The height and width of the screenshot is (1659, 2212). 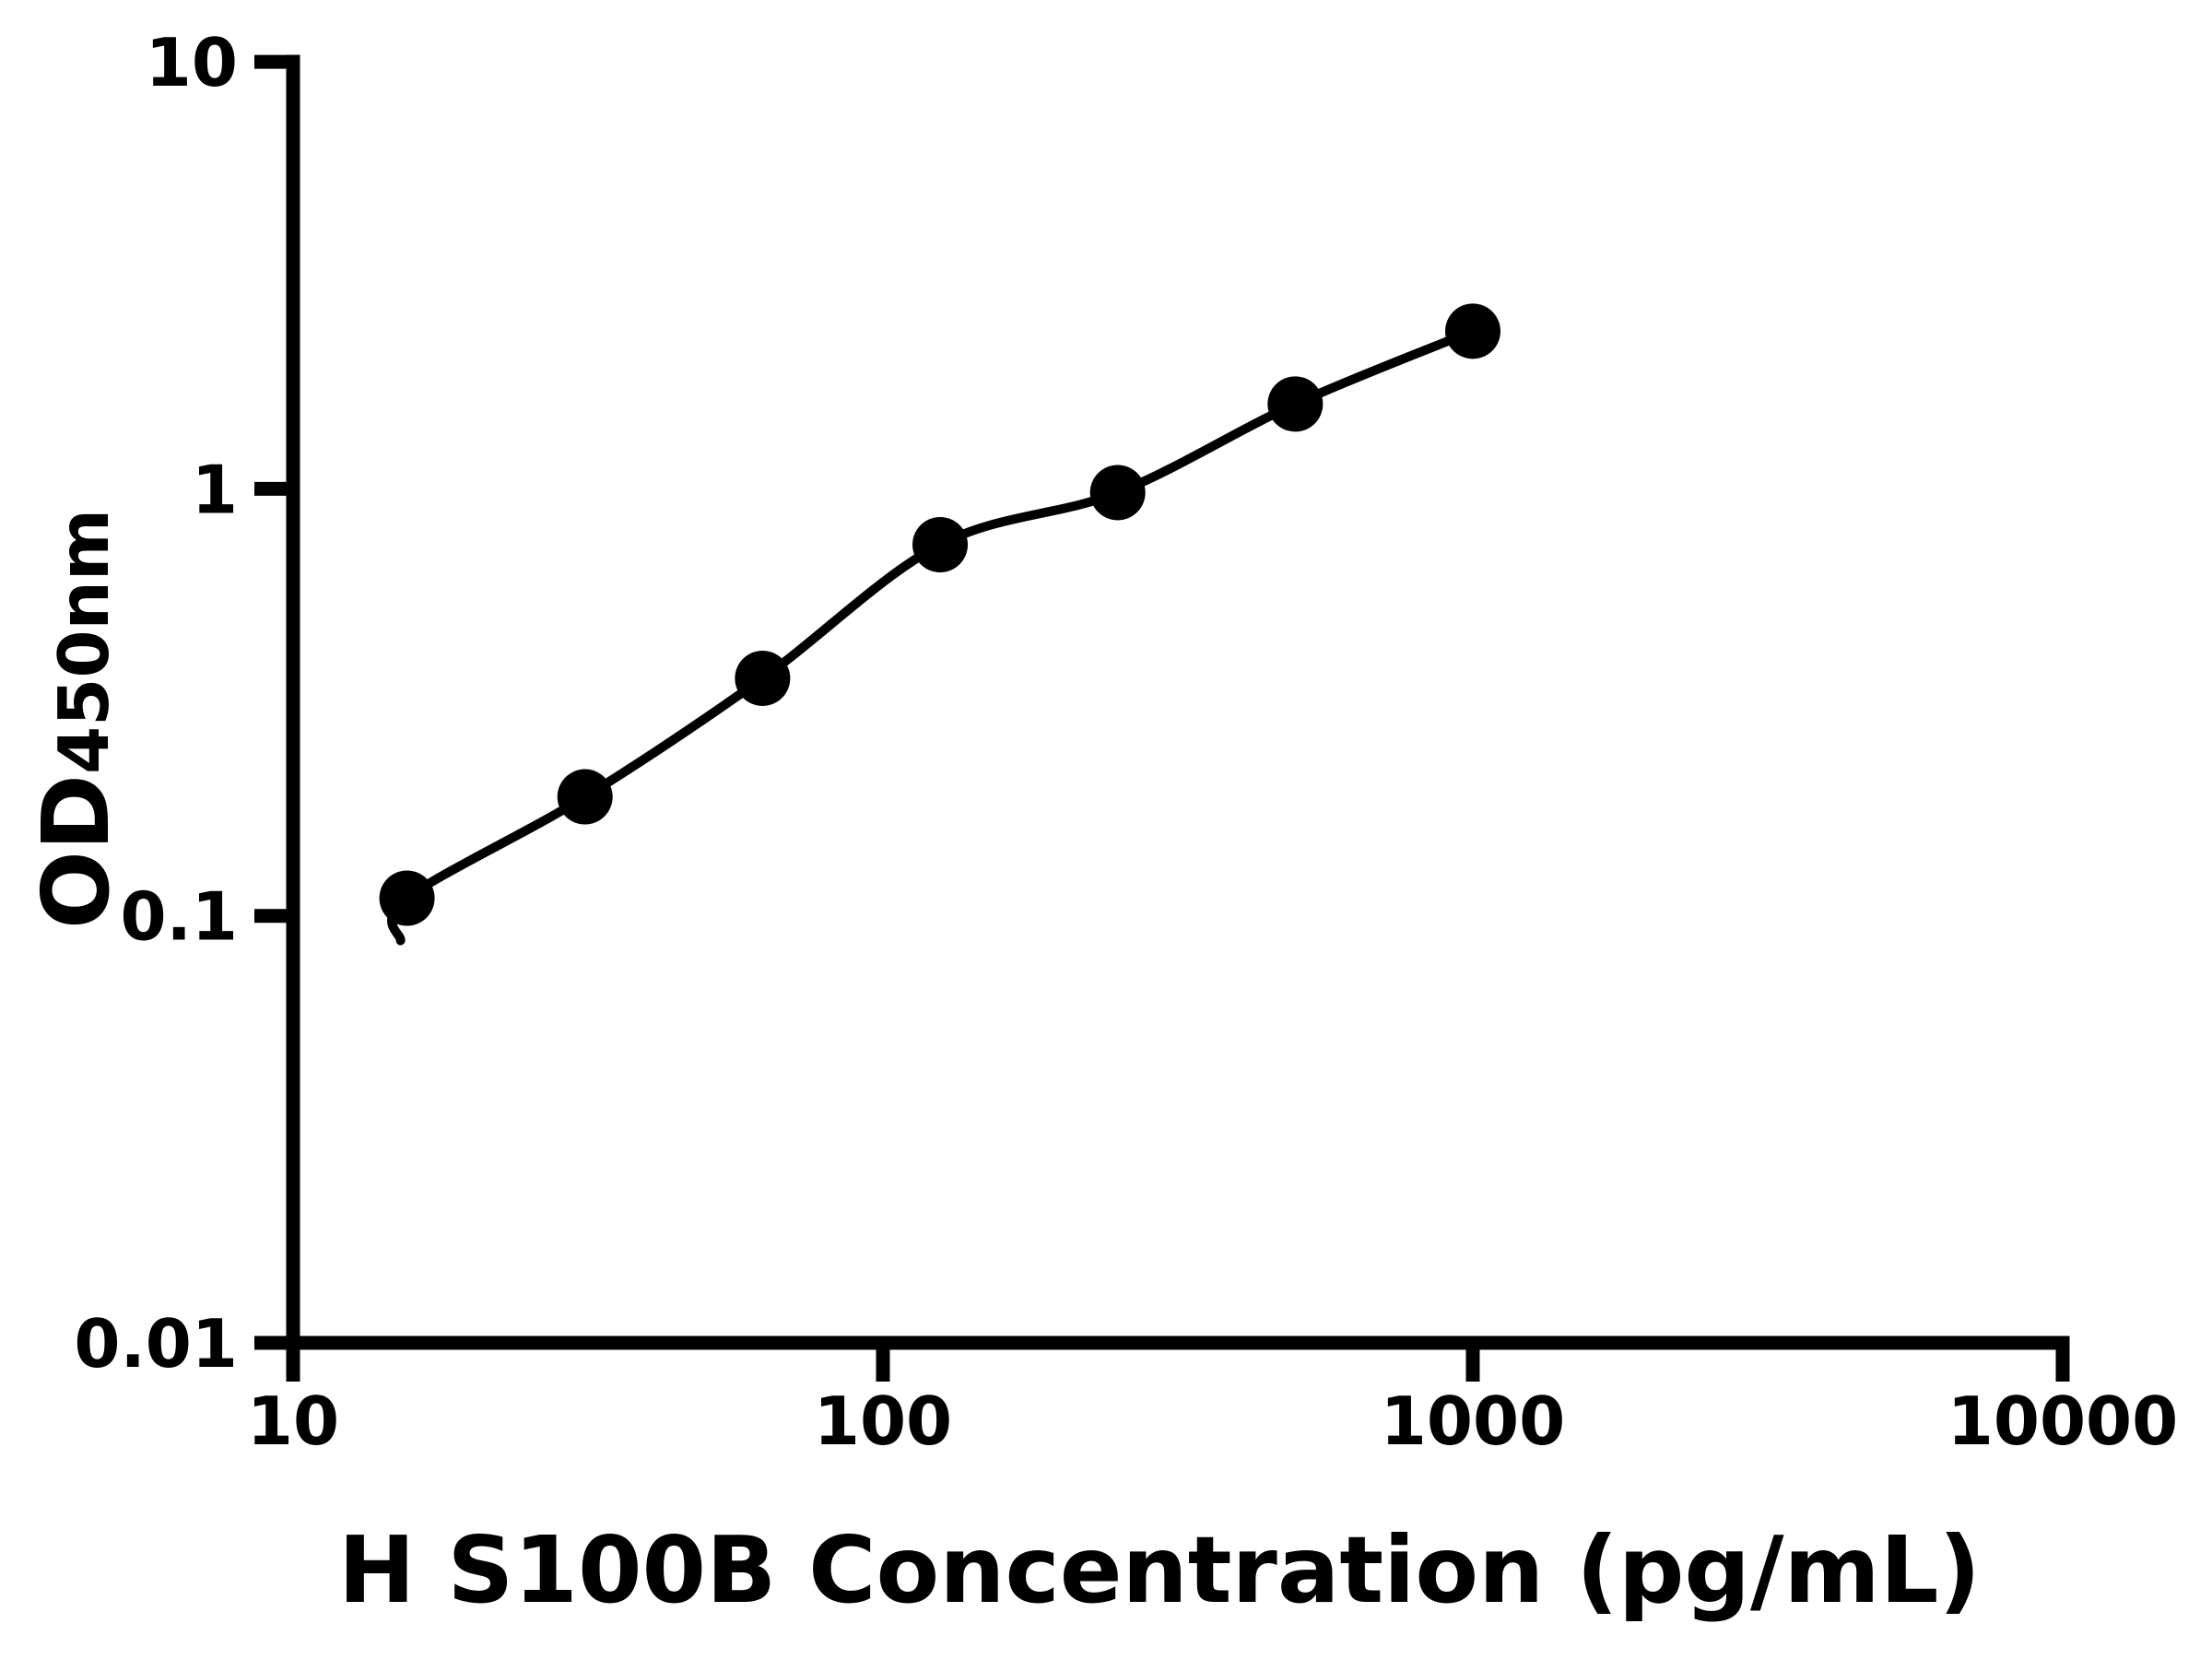 What do you see at coordinates (192, 62) in the screenshot?
I see `y-tick-label: 10` at bounding box center [192, 62].